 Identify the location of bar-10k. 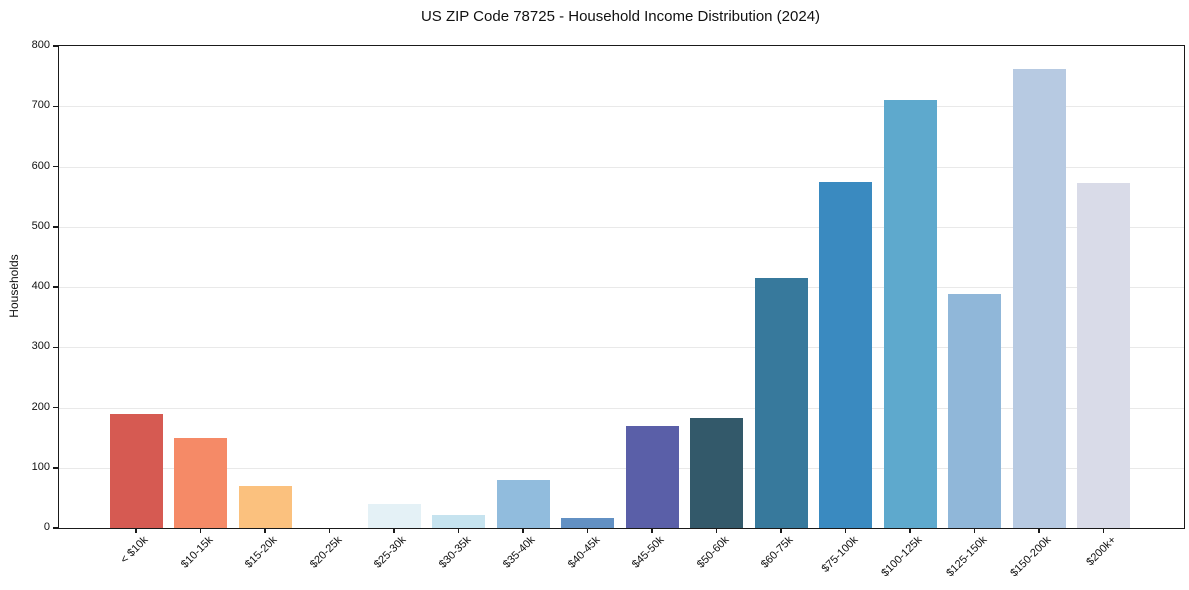
(136, 470).